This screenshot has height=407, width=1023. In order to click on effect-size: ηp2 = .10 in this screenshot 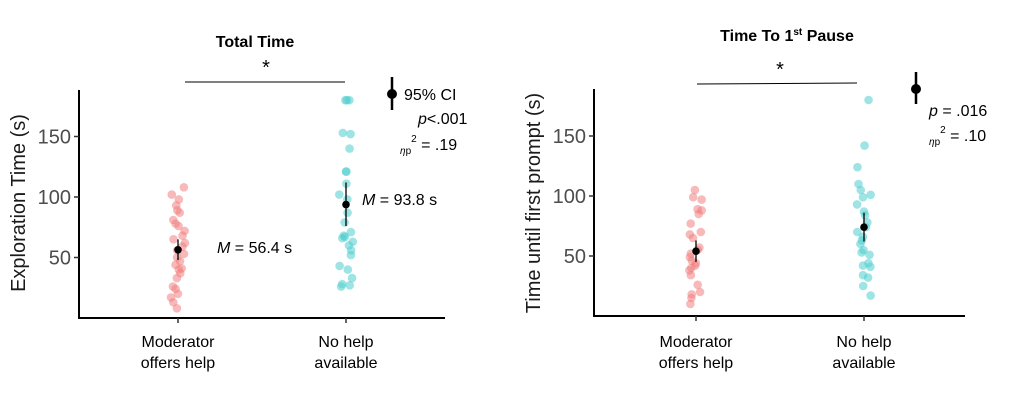, I will do `click(957, 136)`.